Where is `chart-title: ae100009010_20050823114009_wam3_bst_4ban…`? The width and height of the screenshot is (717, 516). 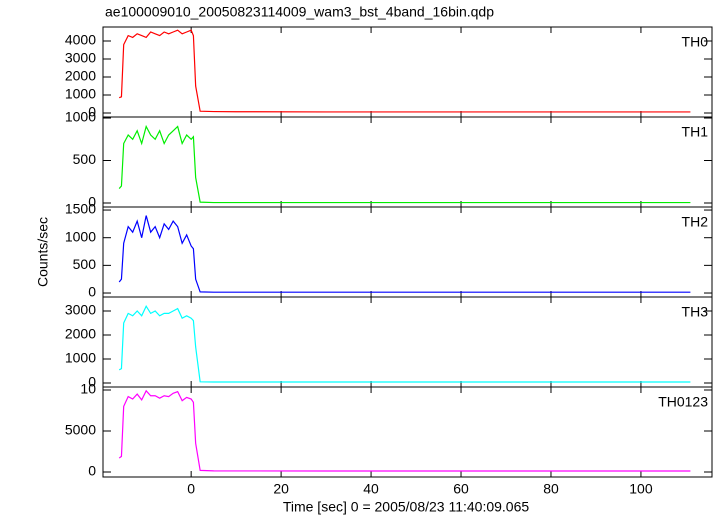
chart-title: ae100009010_20050823114009_wam3_bst_4ban… is located at coordinates (299, 12).